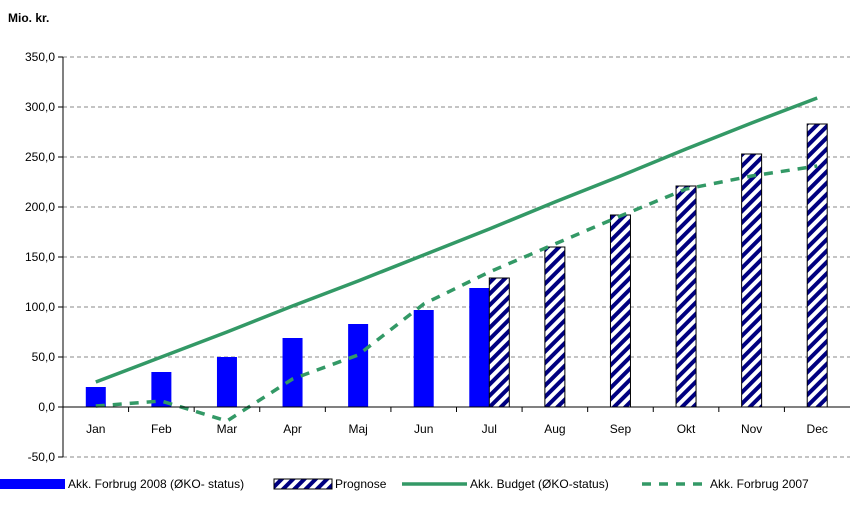  I want to click on x-tick-label: Mar, so click(227, 429).